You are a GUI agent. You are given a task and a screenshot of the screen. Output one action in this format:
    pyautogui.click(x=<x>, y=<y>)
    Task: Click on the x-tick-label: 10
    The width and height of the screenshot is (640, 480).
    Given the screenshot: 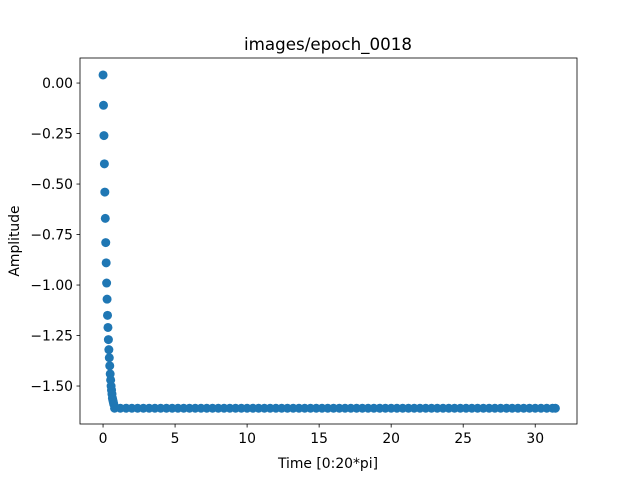 What is the action you would take?
    pyautogui.click(x=247, y=439)
    